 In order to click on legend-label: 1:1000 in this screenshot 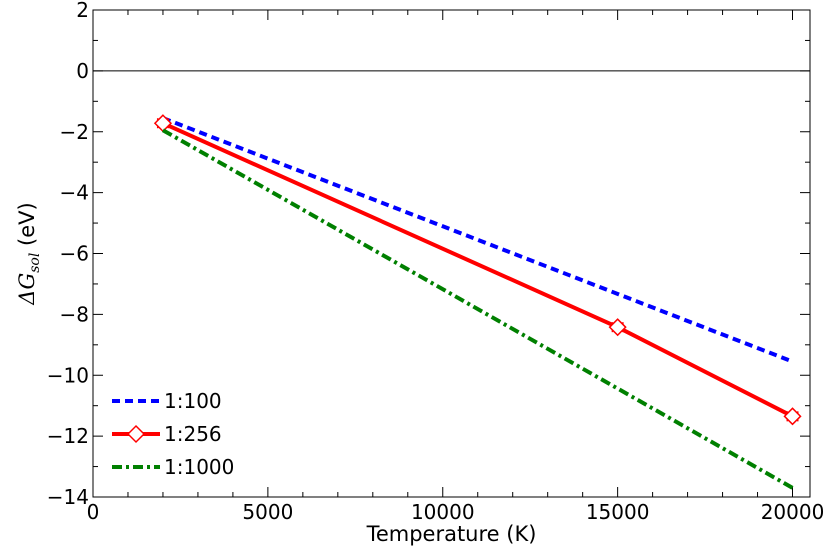, I will do `click(199, 467)`.